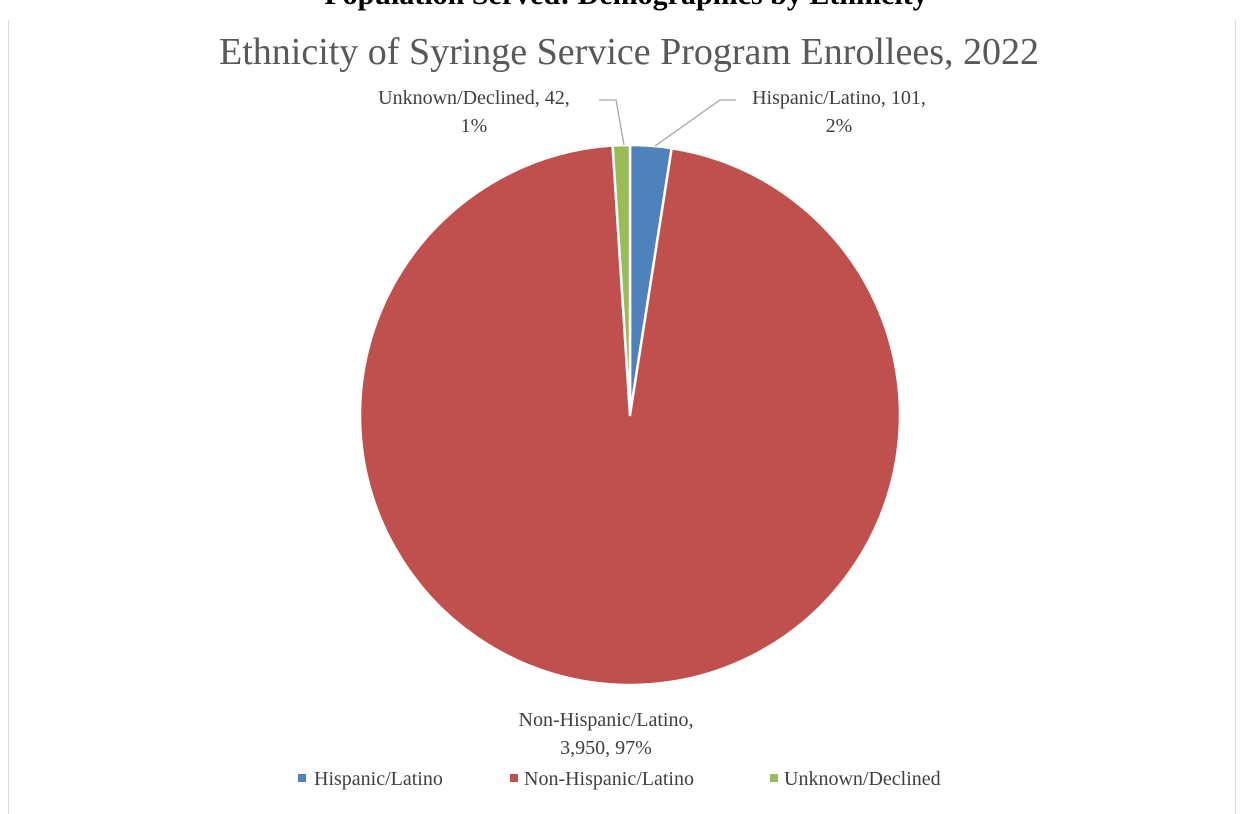 Image resolution: width=1252 pixels, height=814 pixels. Describe the element at coordinates (8, 417) in the screenshot. I see `chart-frame-left-border` at that location.